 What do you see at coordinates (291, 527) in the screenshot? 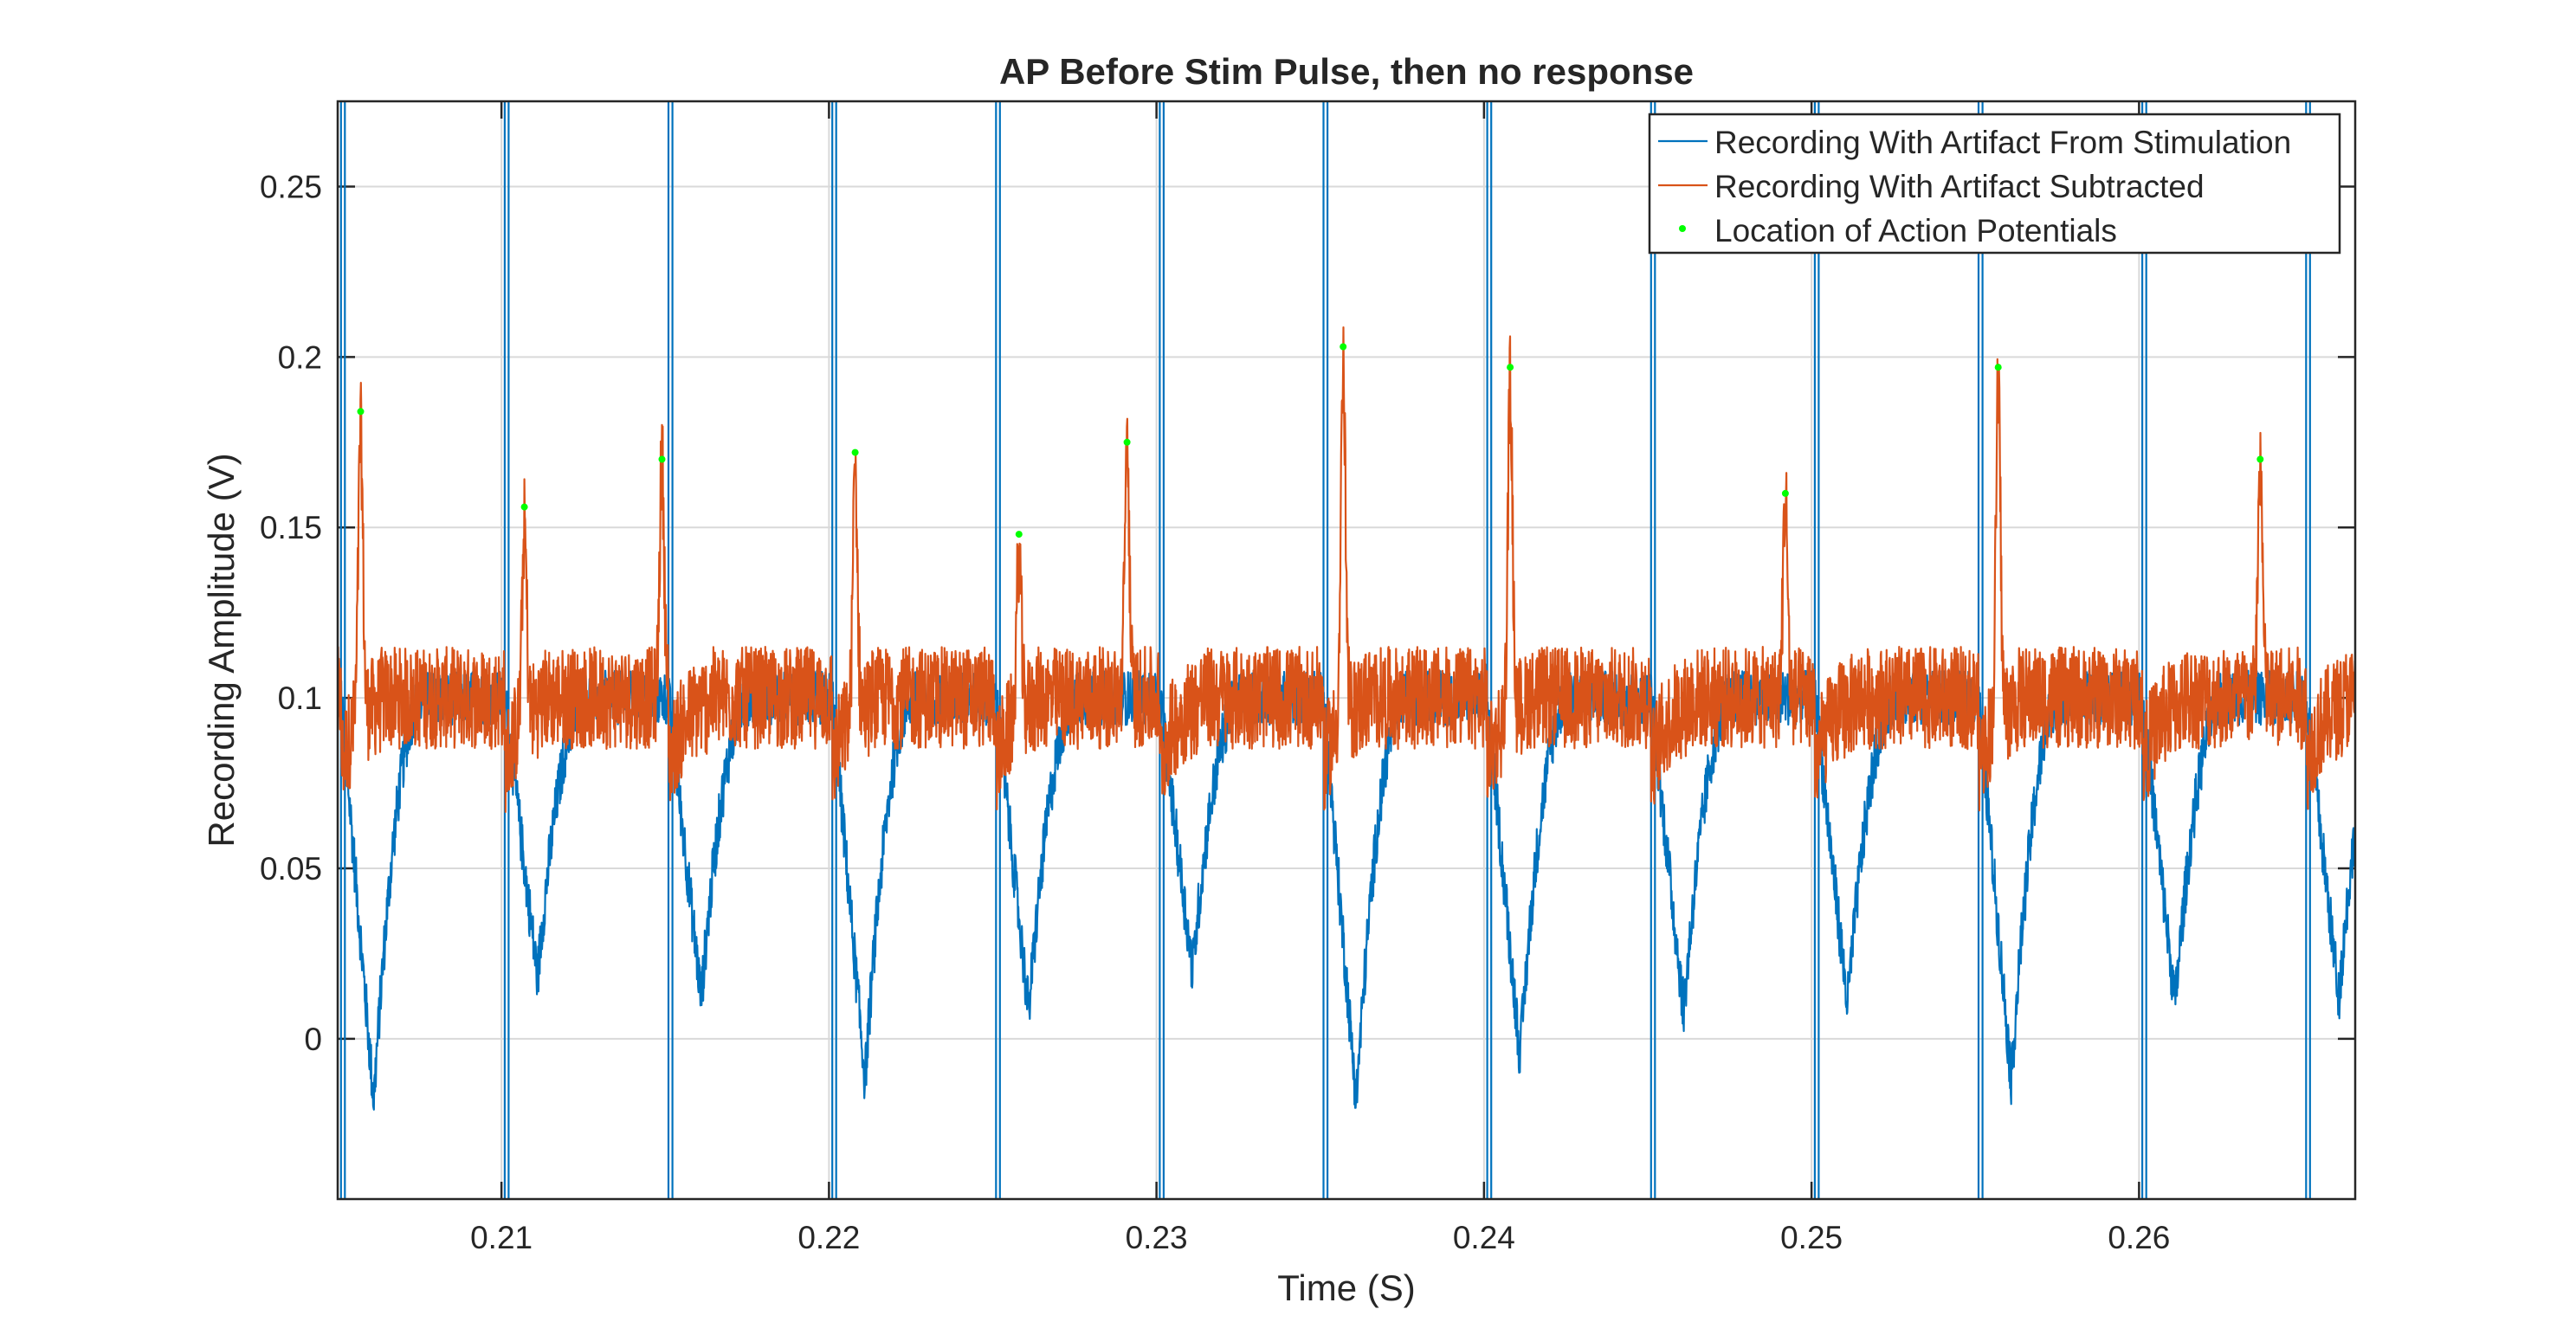
I see `y-tick-label: 0.15` at bounding box center [291, 527].